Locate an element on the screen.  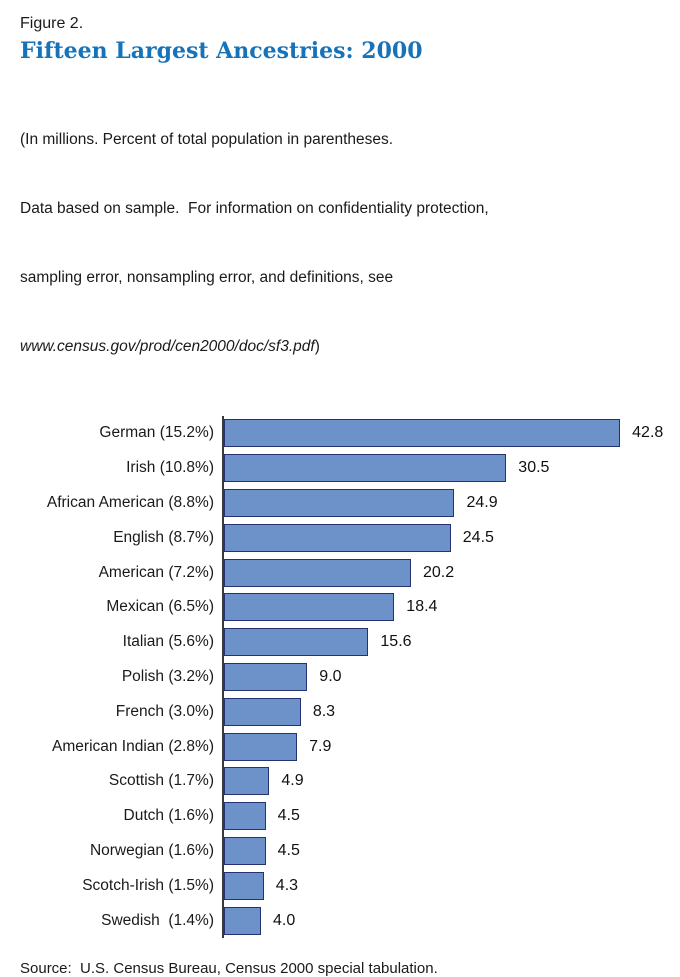
chart-row: German (15.2%) 42.8 is located at coordinates (341, 433).